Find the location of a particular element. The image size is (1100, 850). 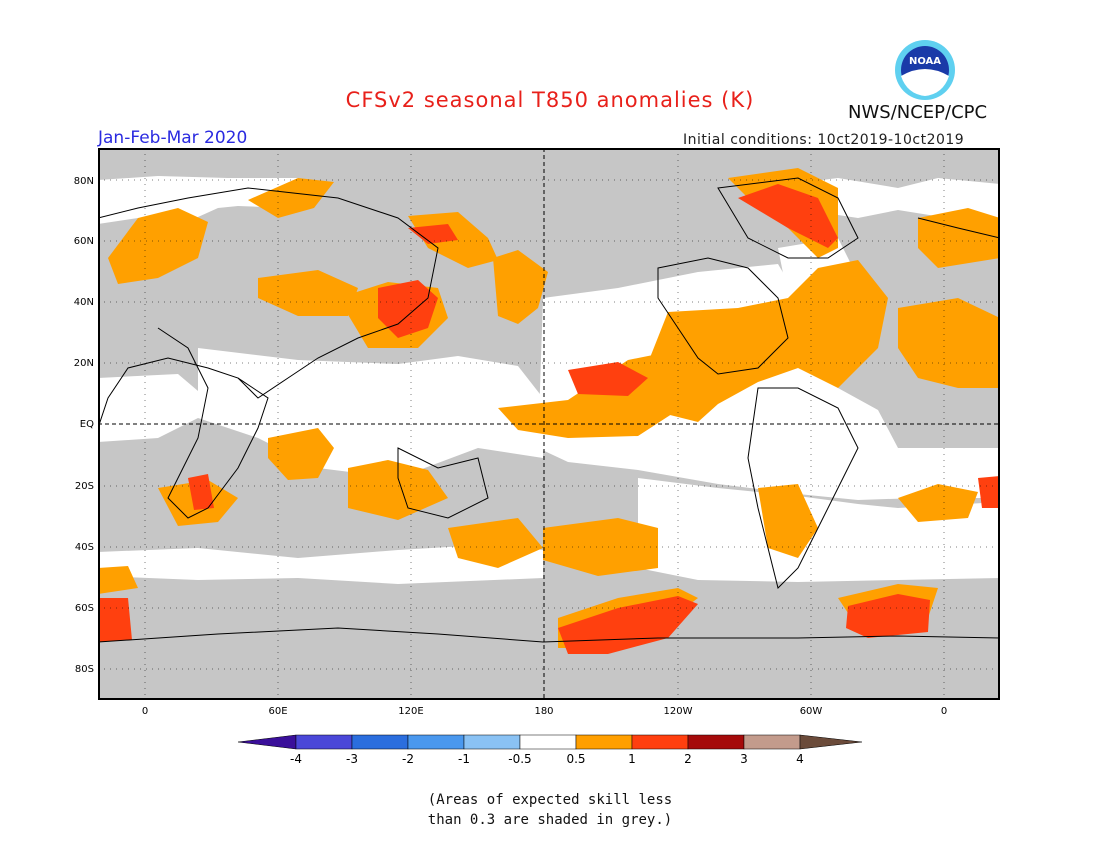

lat-label-eq: EQ is located at coordinates (86, 424).